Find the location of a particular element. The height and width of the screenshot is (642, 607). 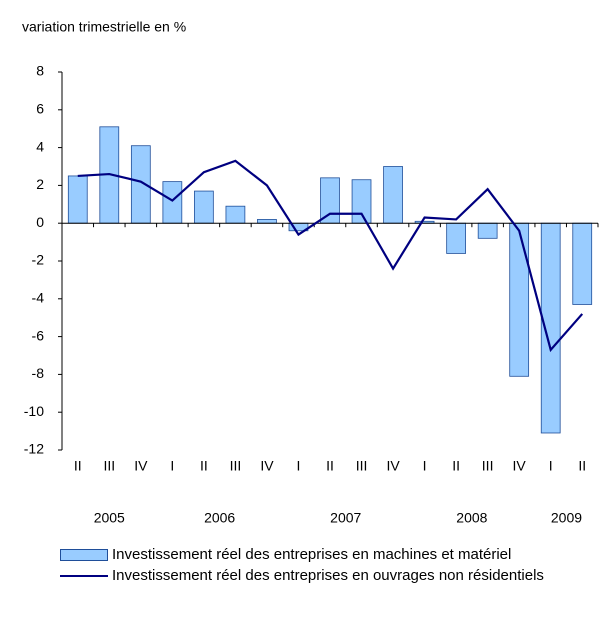

year-label: 2008 is located at coordinates (471, 518).